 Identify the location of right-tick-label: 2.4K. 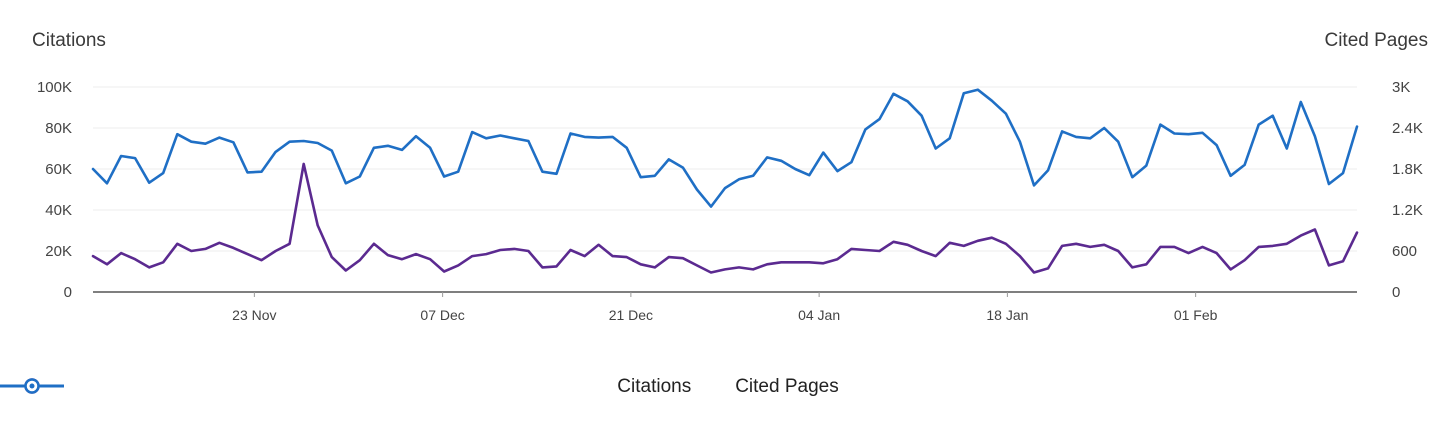
(1407, 128).